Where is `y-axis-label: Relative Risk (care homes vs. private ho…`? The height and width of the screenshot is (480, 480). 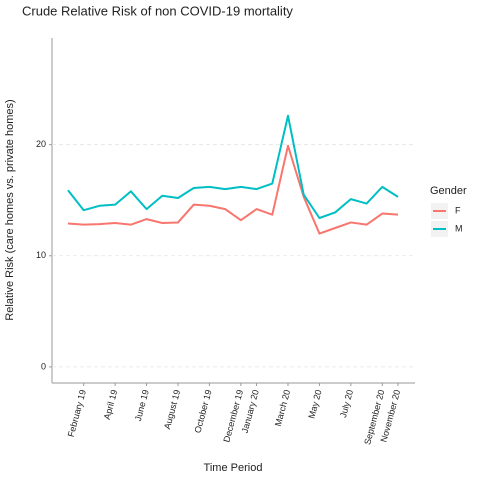
y-axis-label: Relative Risk (care homes vs. private ho… is located at coordinates (10, 209).